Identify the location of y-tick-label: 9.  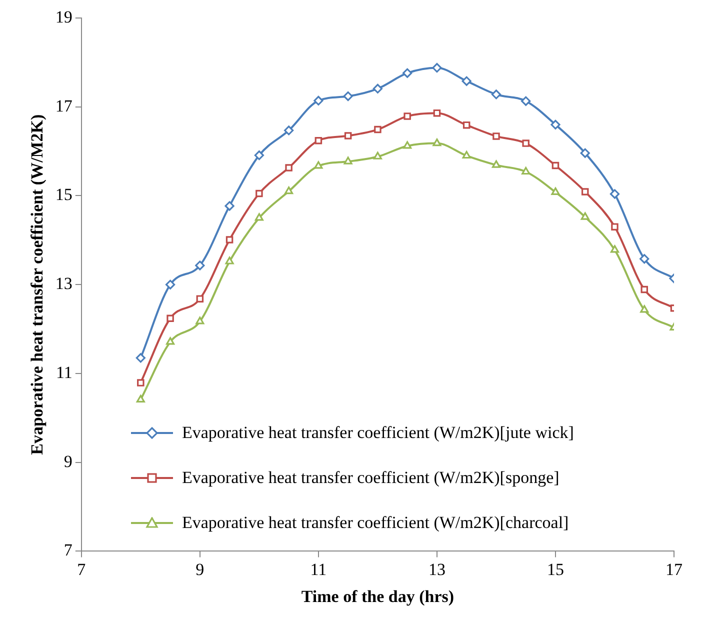
(68, 461).